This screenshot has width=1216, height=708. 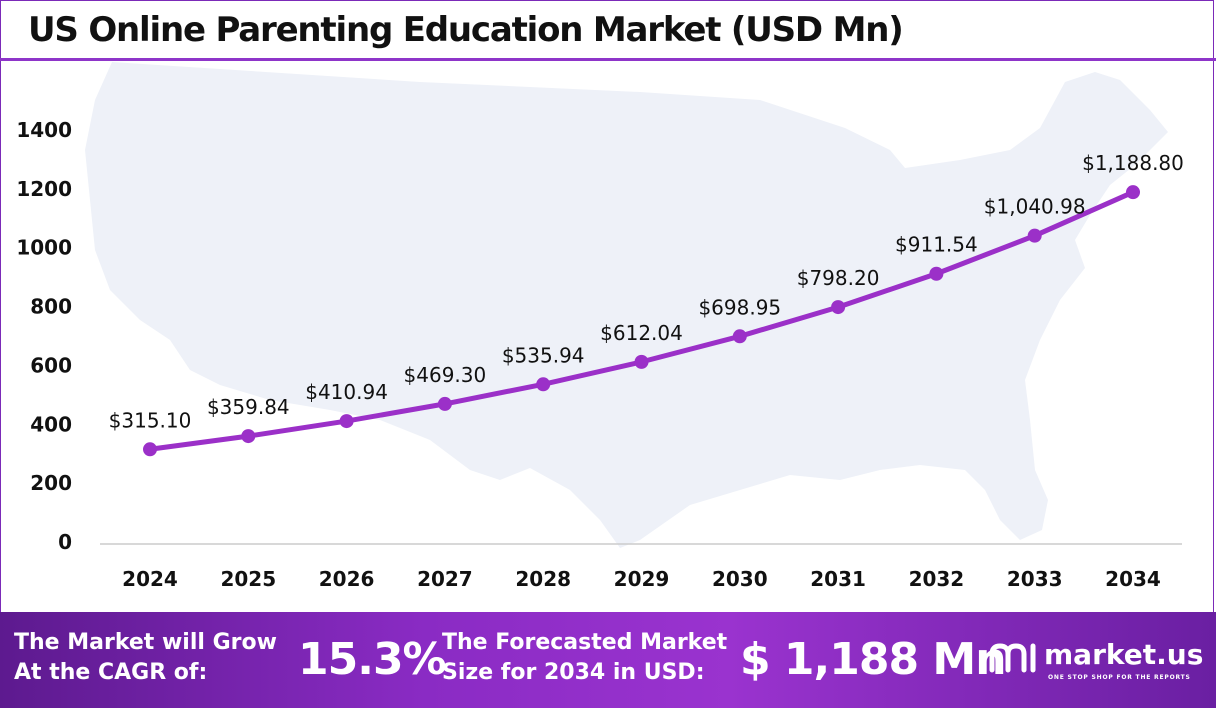 What do you see at coordinates (248, 579) in the screenshot?
I see `x-tick-label: 2025` at bounding box center [248, 579].